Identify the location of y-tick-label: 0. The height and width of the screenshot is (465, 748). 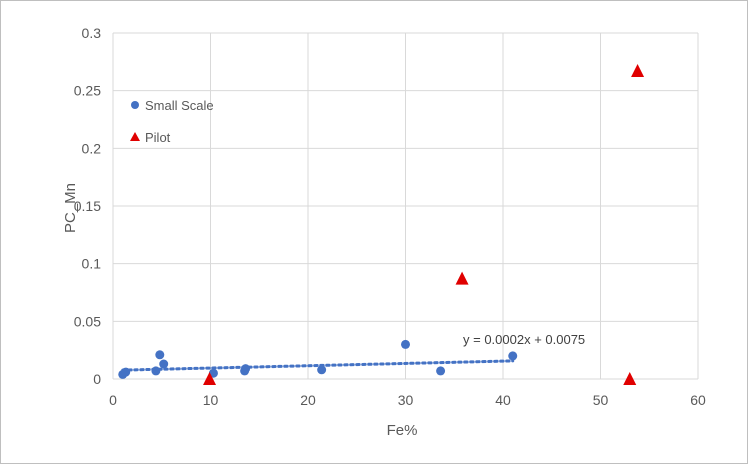
(97, 379).